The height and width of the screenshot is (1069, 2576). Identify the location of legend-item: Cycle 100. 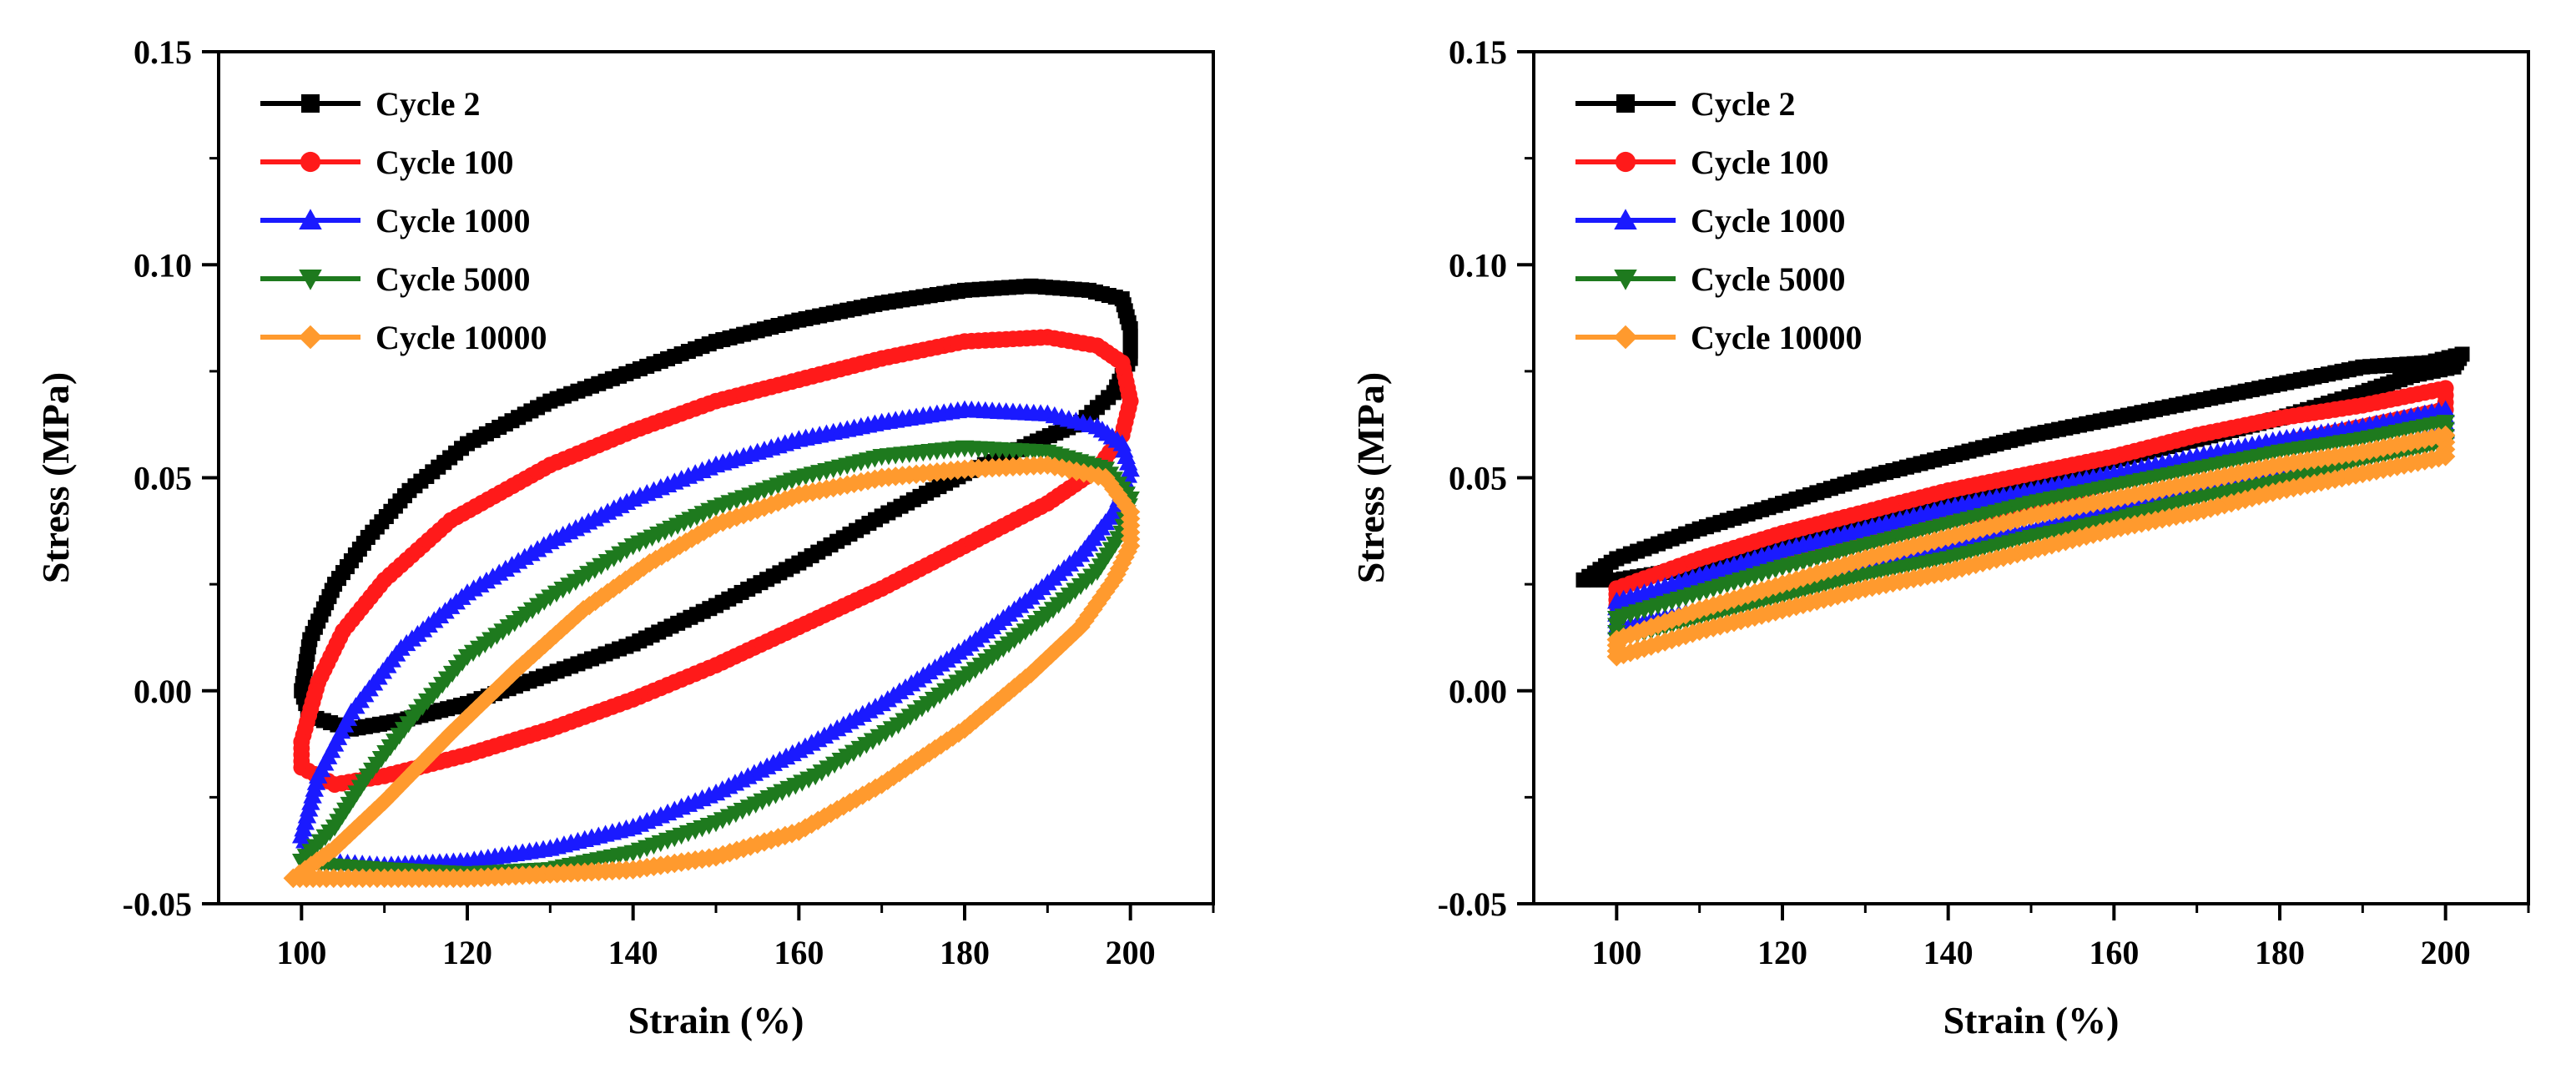
(1702, 162).